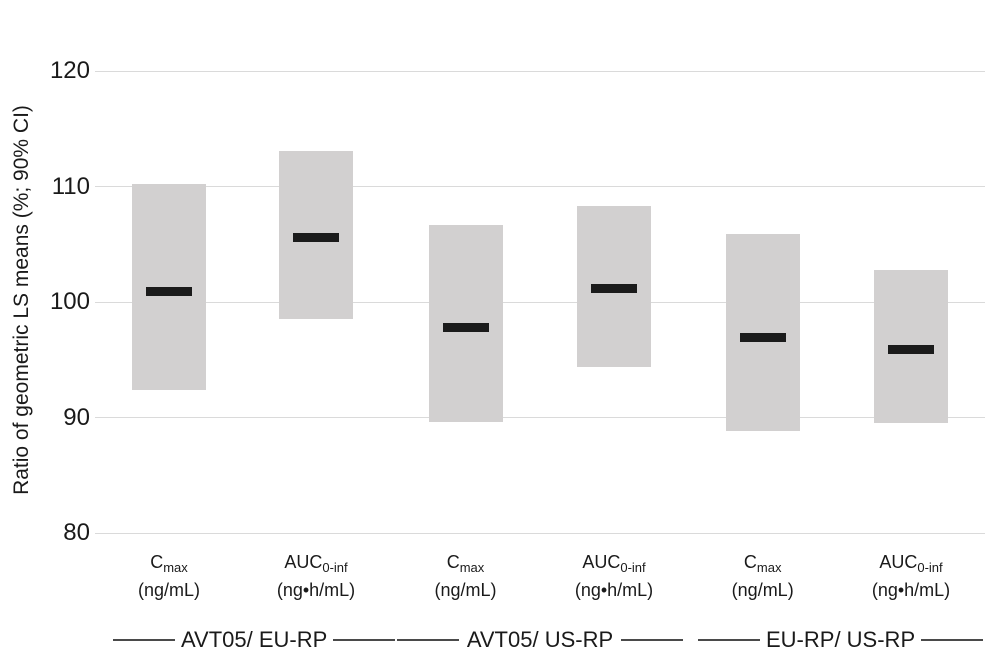 The width and height of the screenshot is (1000, 665). What do you see at coordinates (70, 186) in the screenshot?
I see `y-tick-label-110: 110` at bounding box center [70, 186].